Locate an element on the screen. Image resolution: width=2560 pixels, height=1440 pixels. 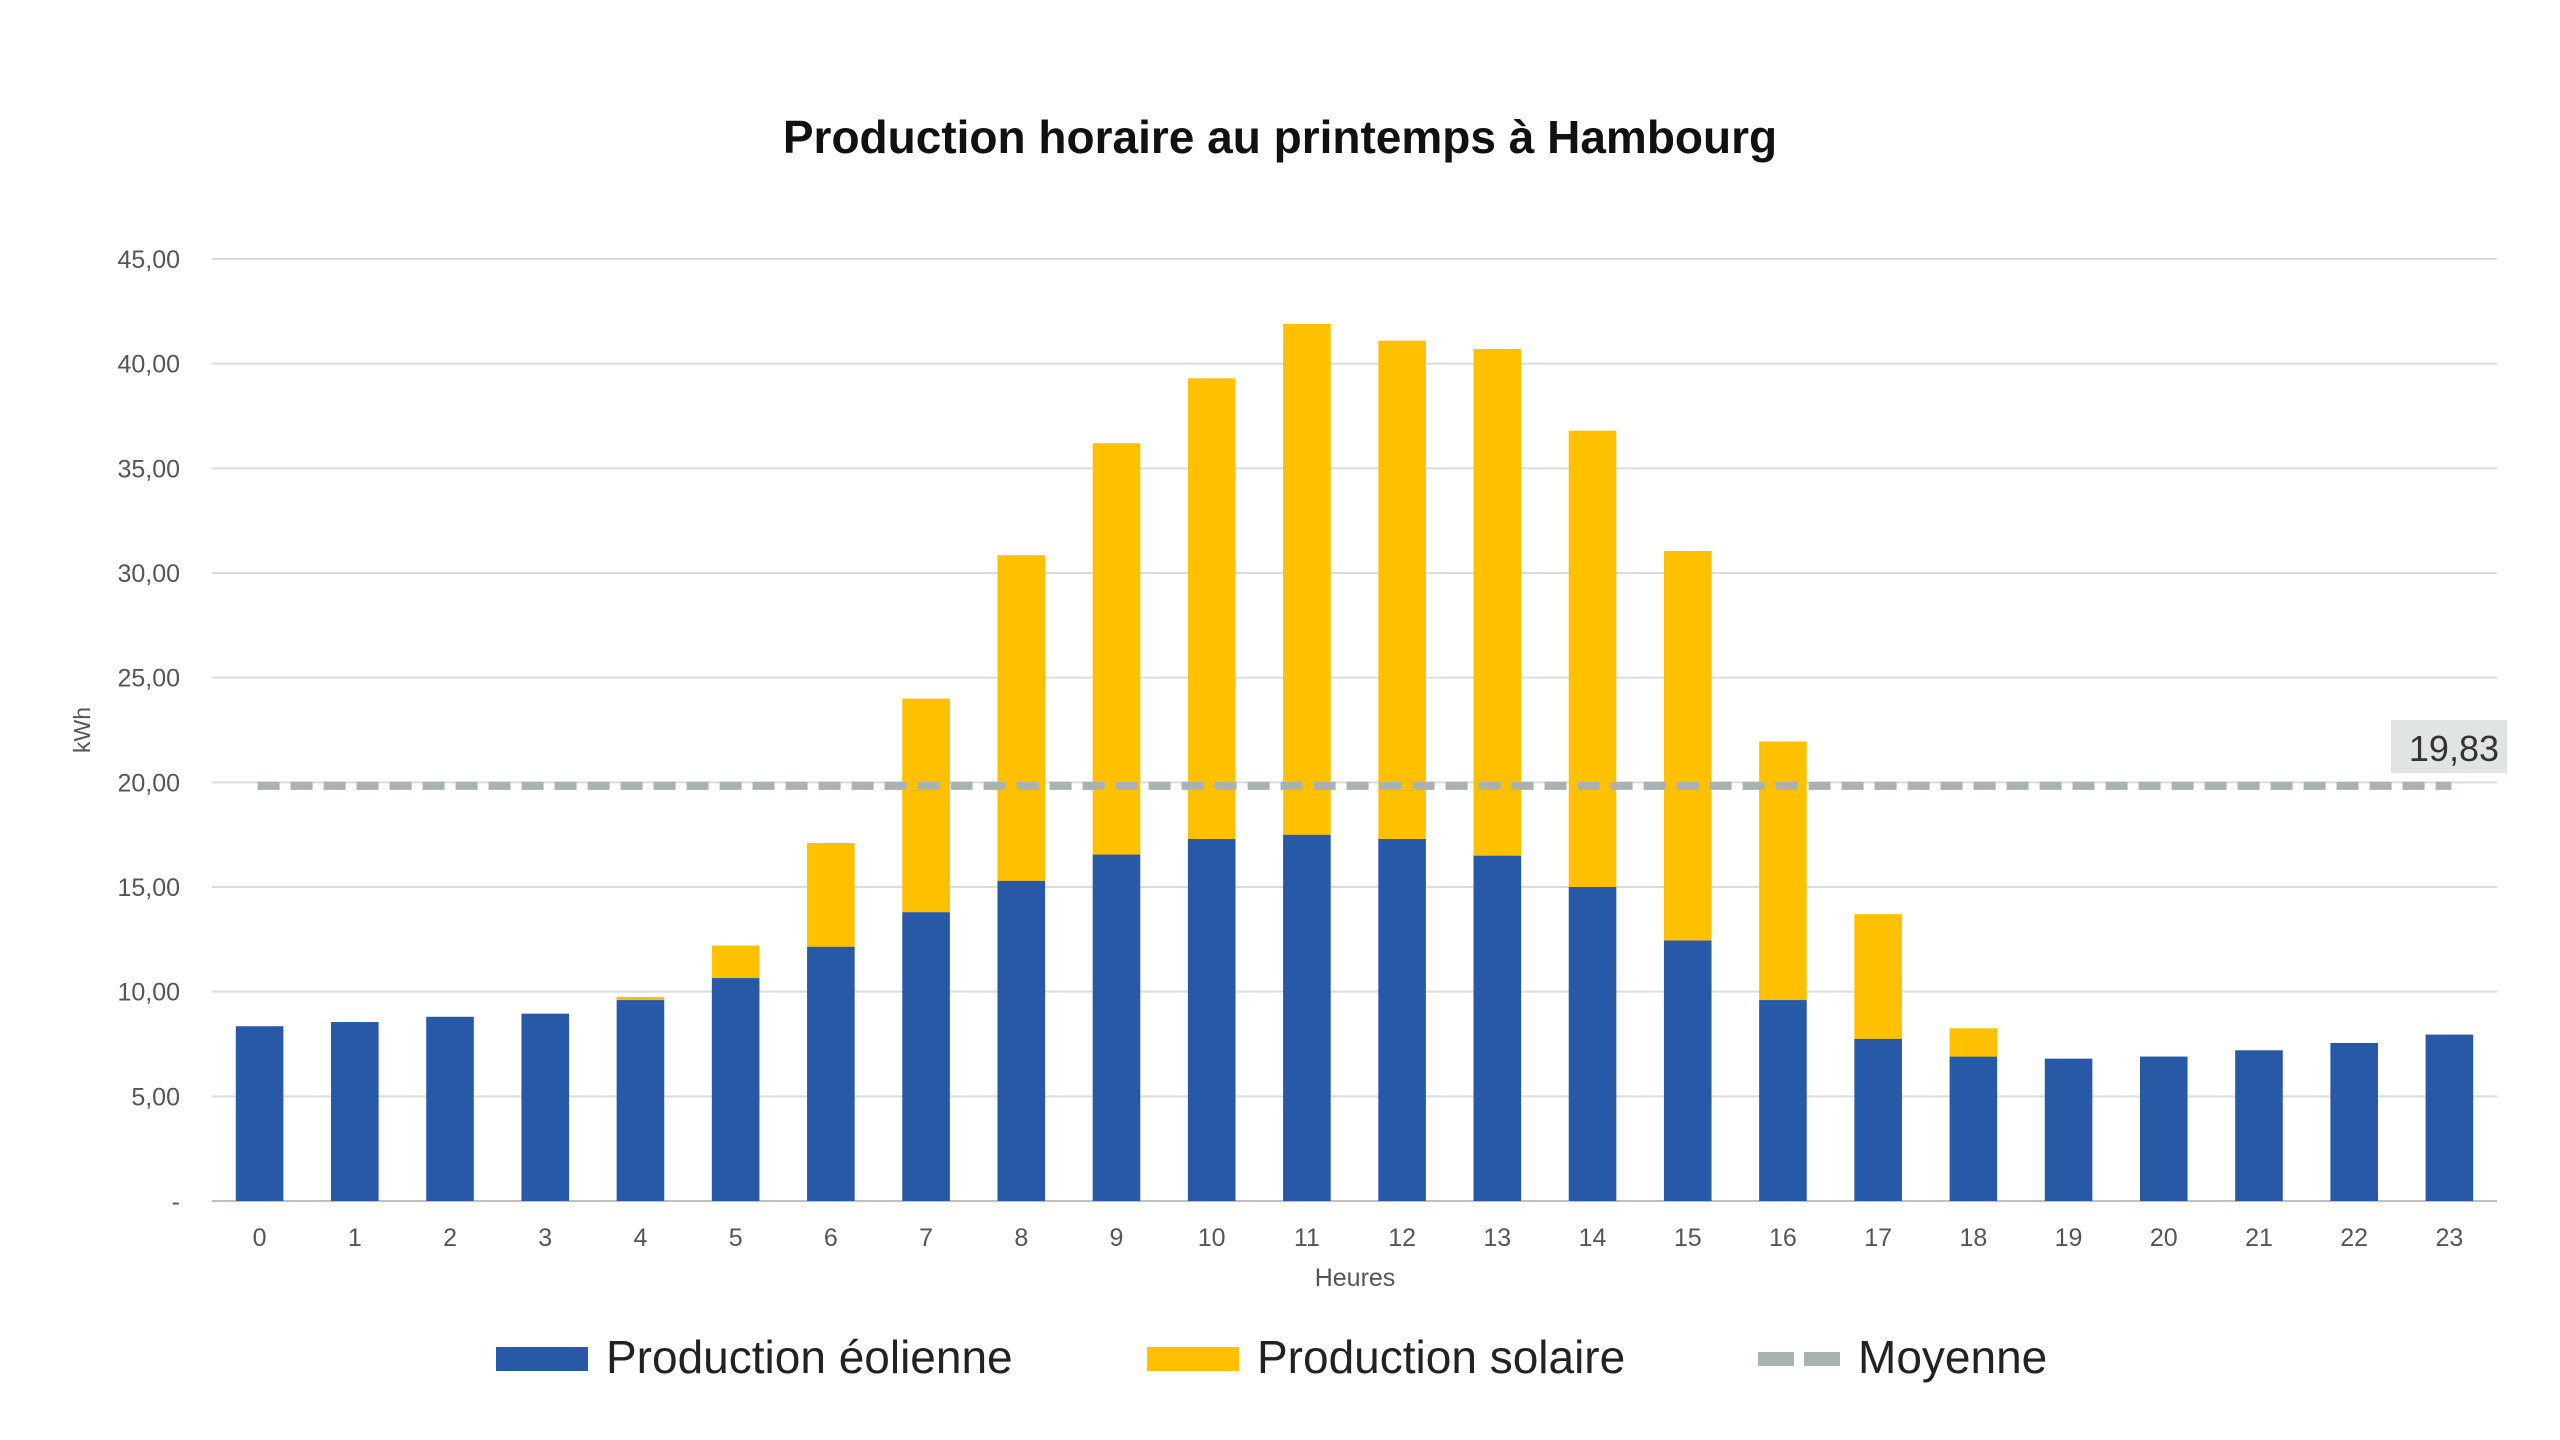
x-tick-label: 18 is located at coordinates (1973, 1238).